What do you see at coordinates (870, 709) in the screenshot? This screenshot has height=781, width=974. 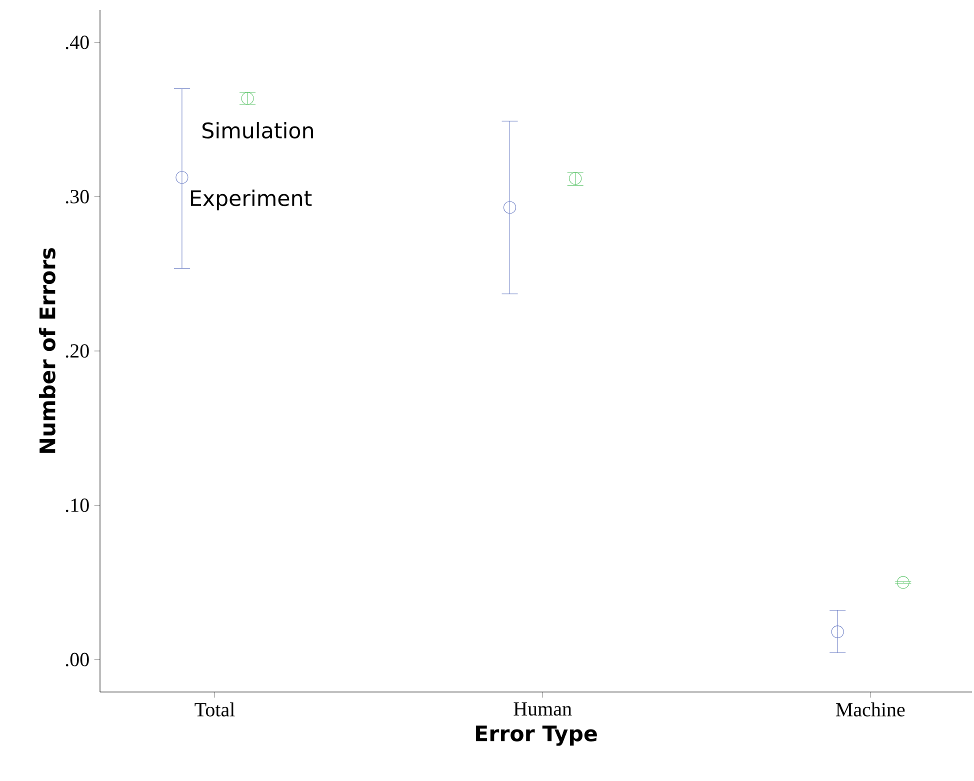 I see `x-tick-label: Machine` at bounding box center [870, 709].